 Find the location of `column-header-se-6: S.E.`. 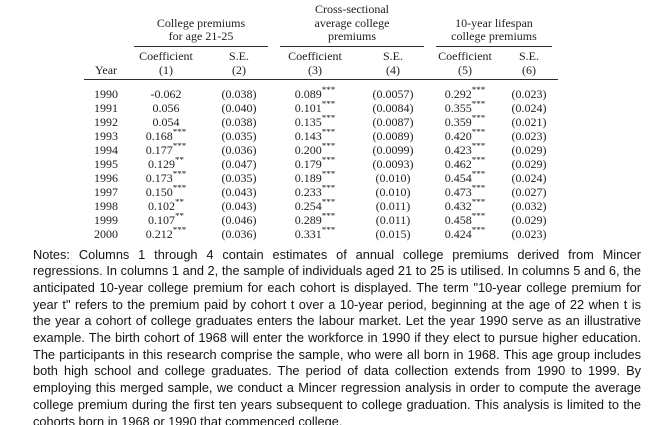

column-header-se-6: S.E. is located at coordinates (528, 55).